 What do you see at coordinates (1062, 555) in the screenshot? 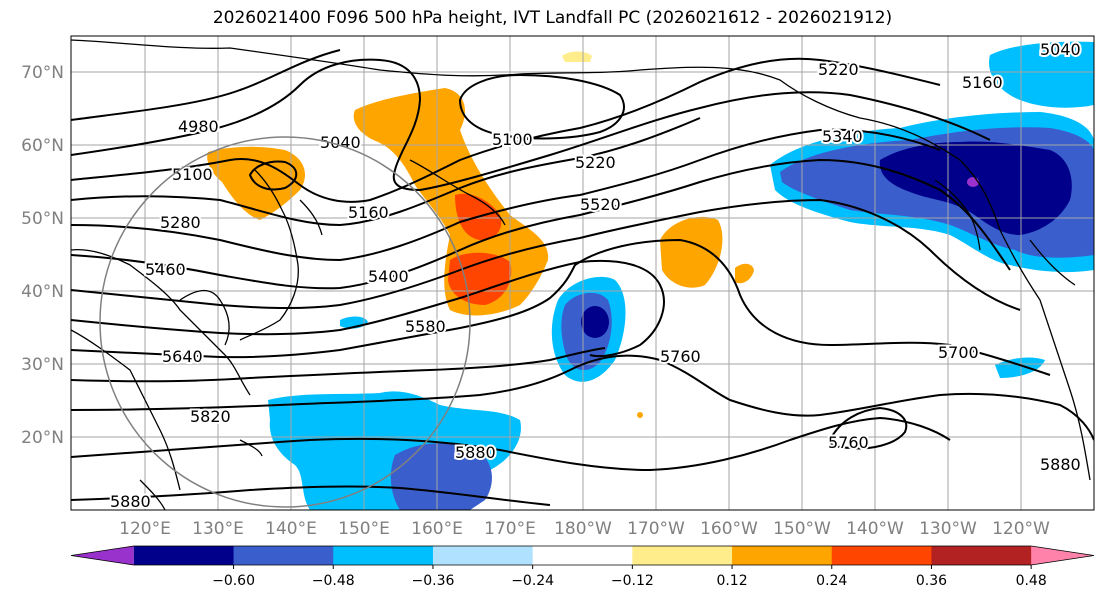
I see `colorbar-extend-high` at bounding box center [1062, 555].